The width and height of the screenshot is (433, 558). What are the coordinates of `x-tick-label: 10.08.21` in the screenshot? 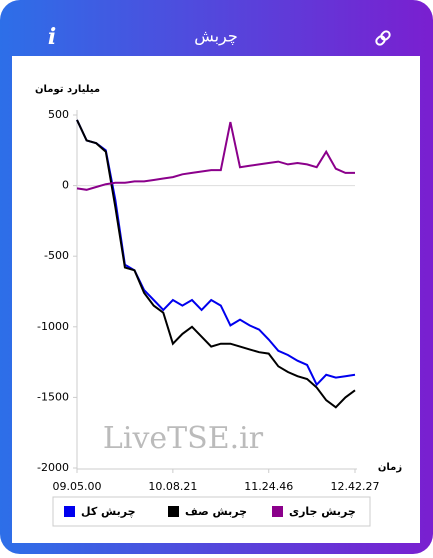 It's located at (172, 486).